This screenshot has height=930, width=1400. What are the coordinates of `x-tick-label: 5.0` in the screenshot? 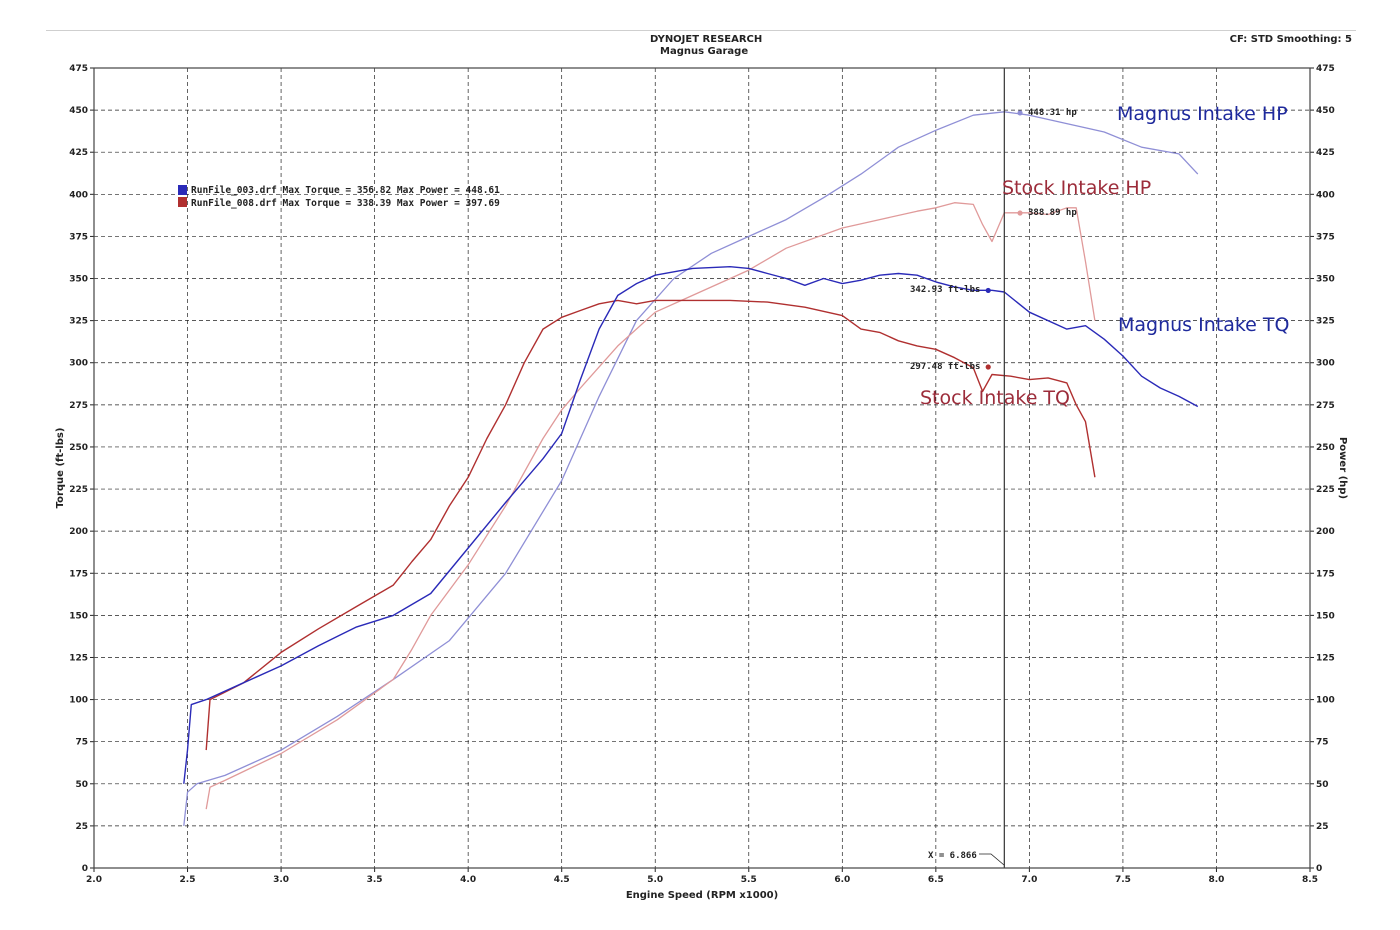 It's located at (655, 880).